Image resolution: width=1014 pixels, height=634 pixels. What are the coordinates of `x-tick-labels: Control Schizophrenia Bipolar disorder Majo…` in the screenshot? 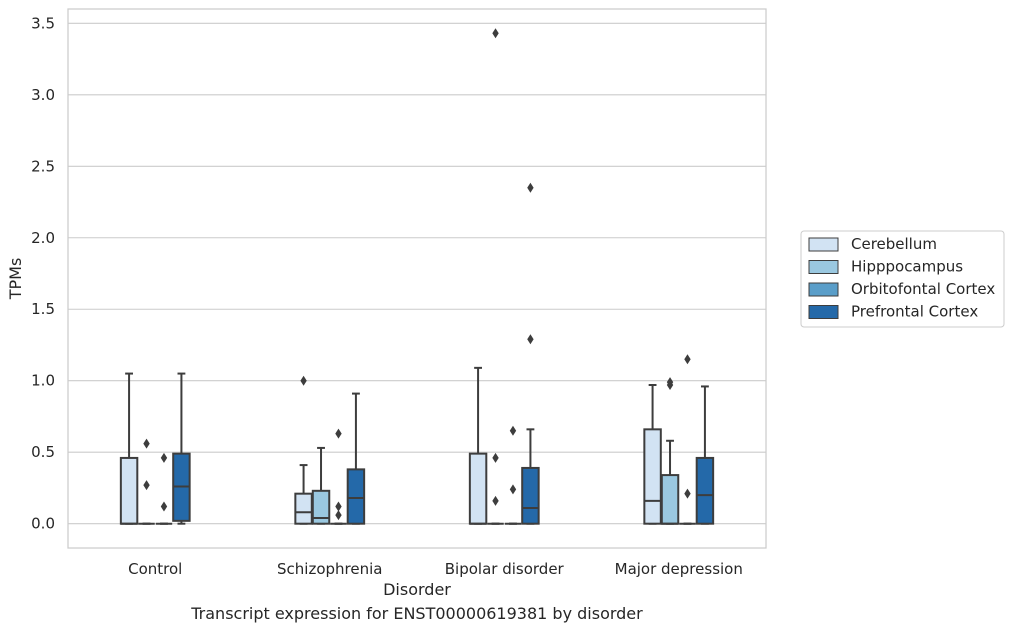 It's located at (435, 569).